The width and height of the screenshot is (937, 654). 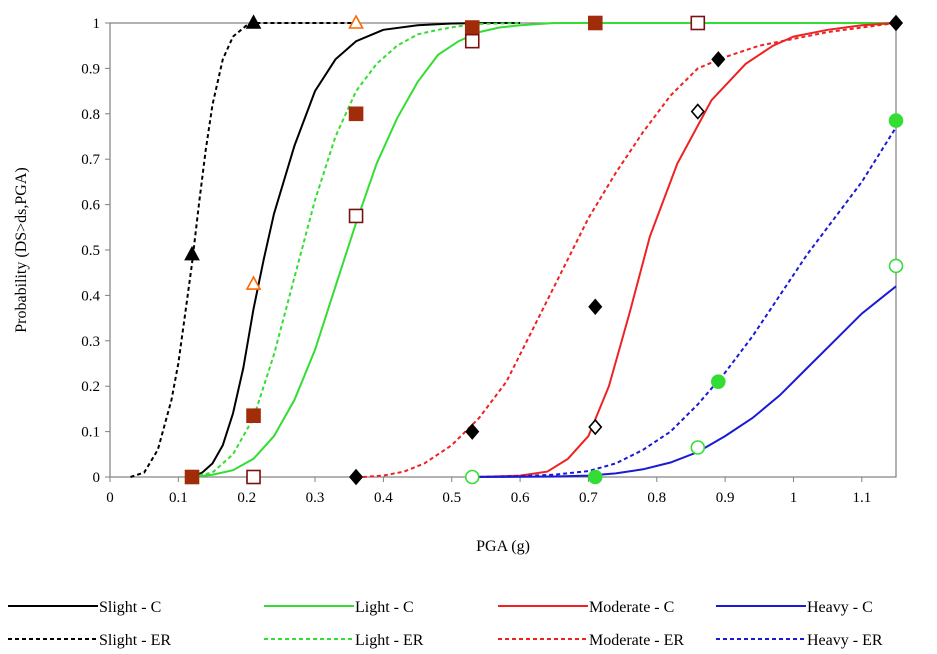 What do you see at coordinates (110, 498) in the screenshot?
I see `x-tick-label: 0` at bounding box center [110, 498].